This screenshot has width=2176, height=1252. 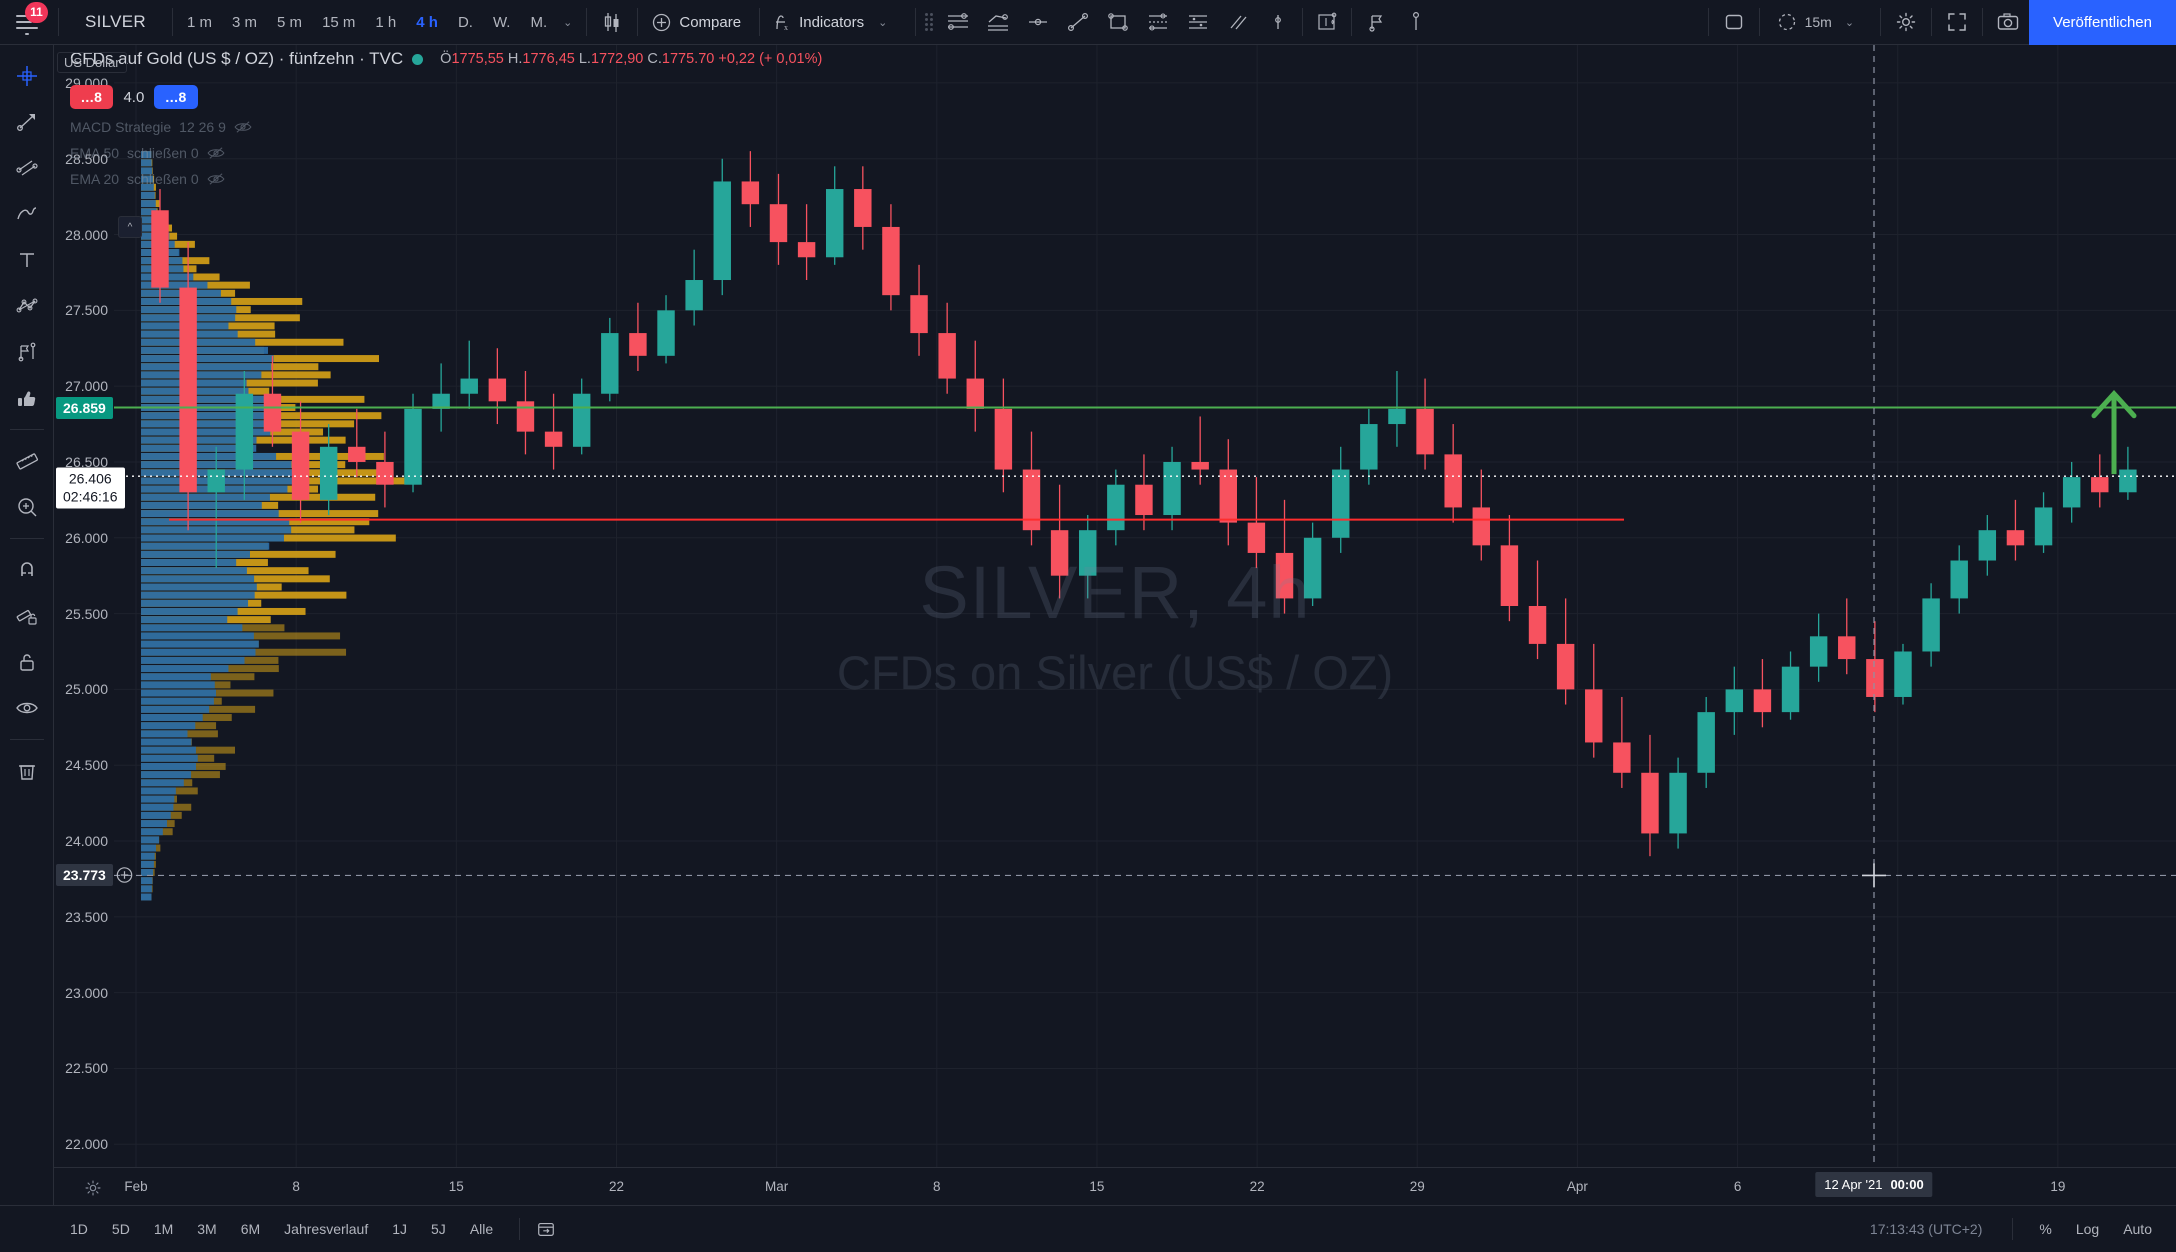 I want to click on publish-button: Veröffentlichen, so click(x=2102, y=22).